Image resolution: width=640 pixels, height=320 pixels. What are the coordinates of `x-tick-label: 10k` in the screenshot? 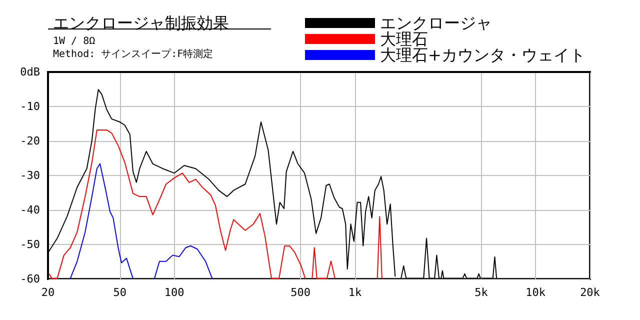 It's located at (536, 292).